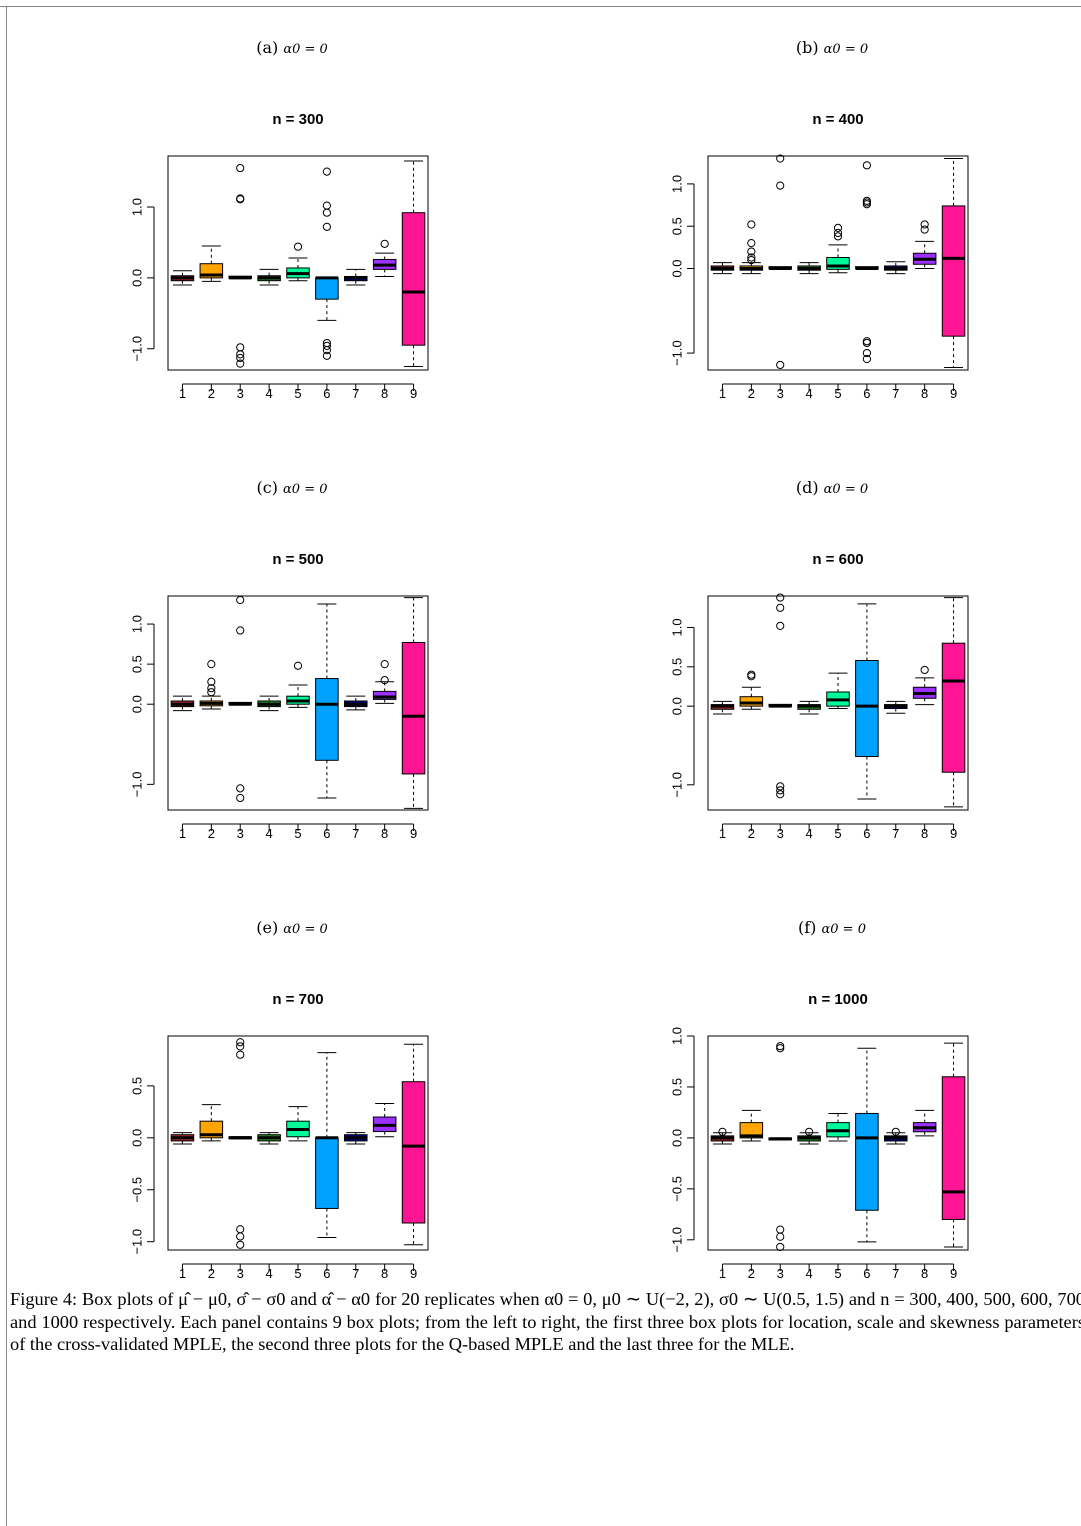 This screenshot has height=1526, width=1081. I want to click on x-tick-label: 2, so click(751, 1273).